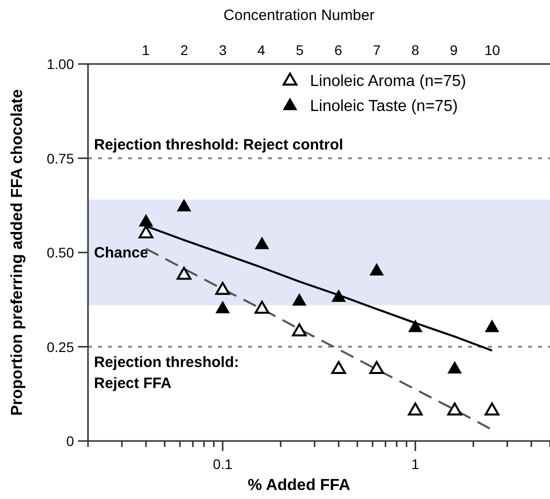  I want to click on x2-tick-label: 1, so click(146, 50).